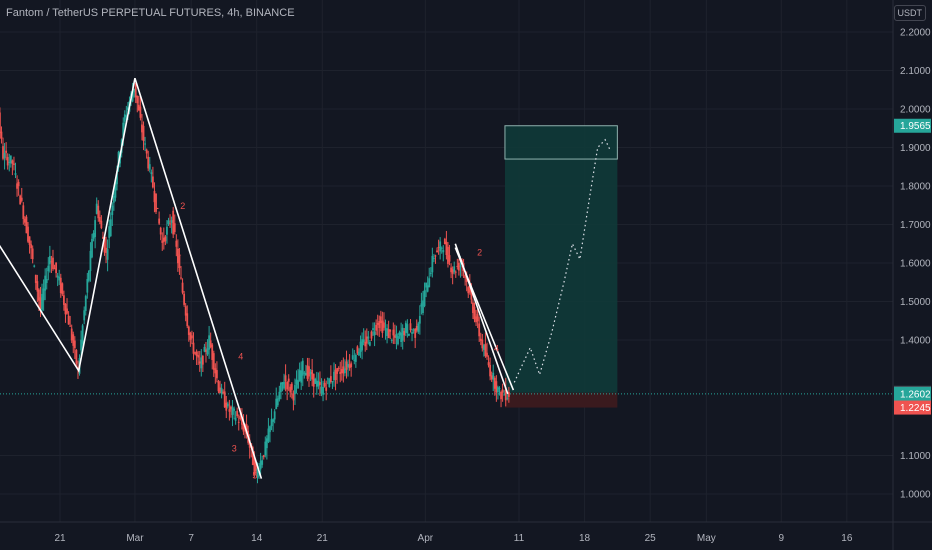 The image size is (932, 550). What do you see at coordinates (909, 13) in the screenshot?
I see `currency-button: USDT` at bounding box center [909, 13].